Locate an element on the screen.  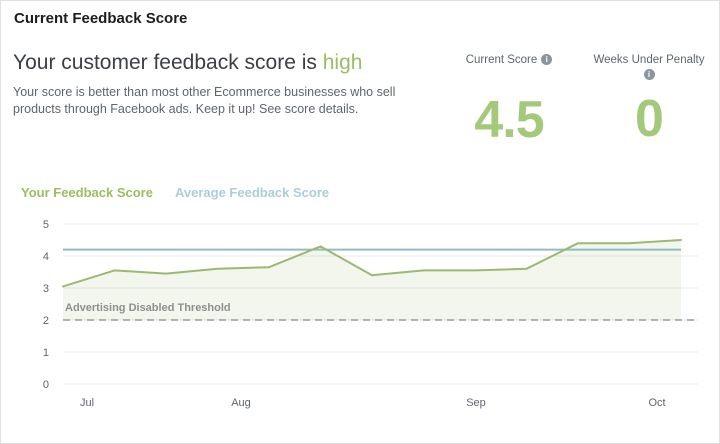
x-axis-labels: Jul Aug Sep Oct is located at coordinates (373, 403).